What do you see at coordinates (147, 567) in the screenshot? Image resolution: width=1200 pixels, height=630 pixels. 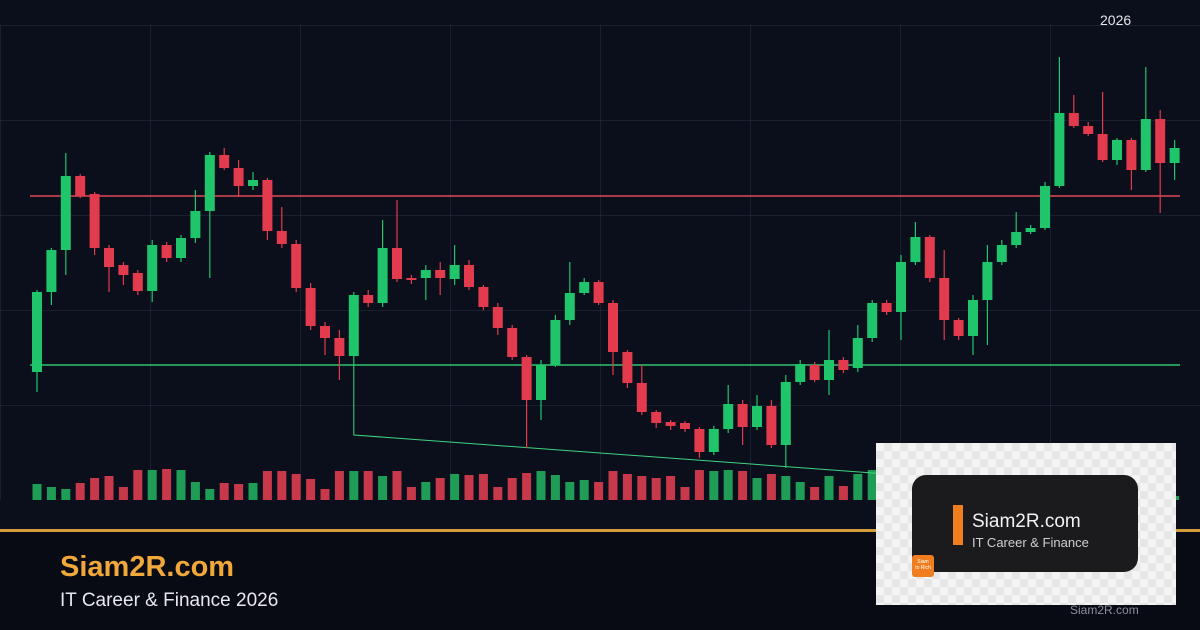 I see `brand-name: Siam2R.com` at bounding box center [147, 567].